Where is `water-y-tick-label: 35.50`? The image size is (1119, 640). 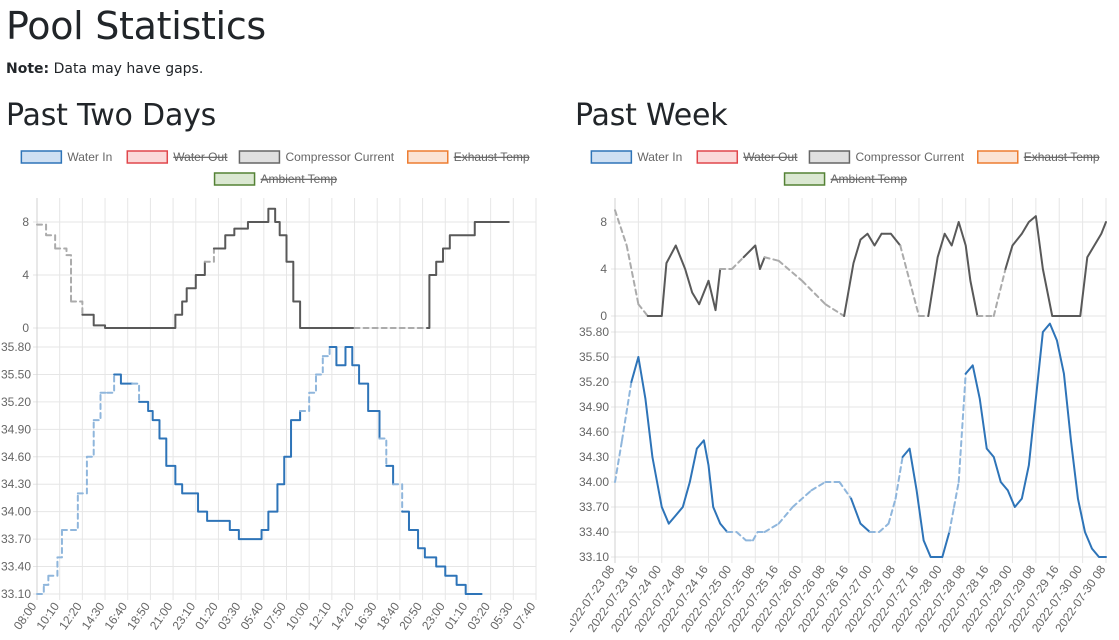
water-y-tick-label: 35.50 is located at coordinates (16, 374).